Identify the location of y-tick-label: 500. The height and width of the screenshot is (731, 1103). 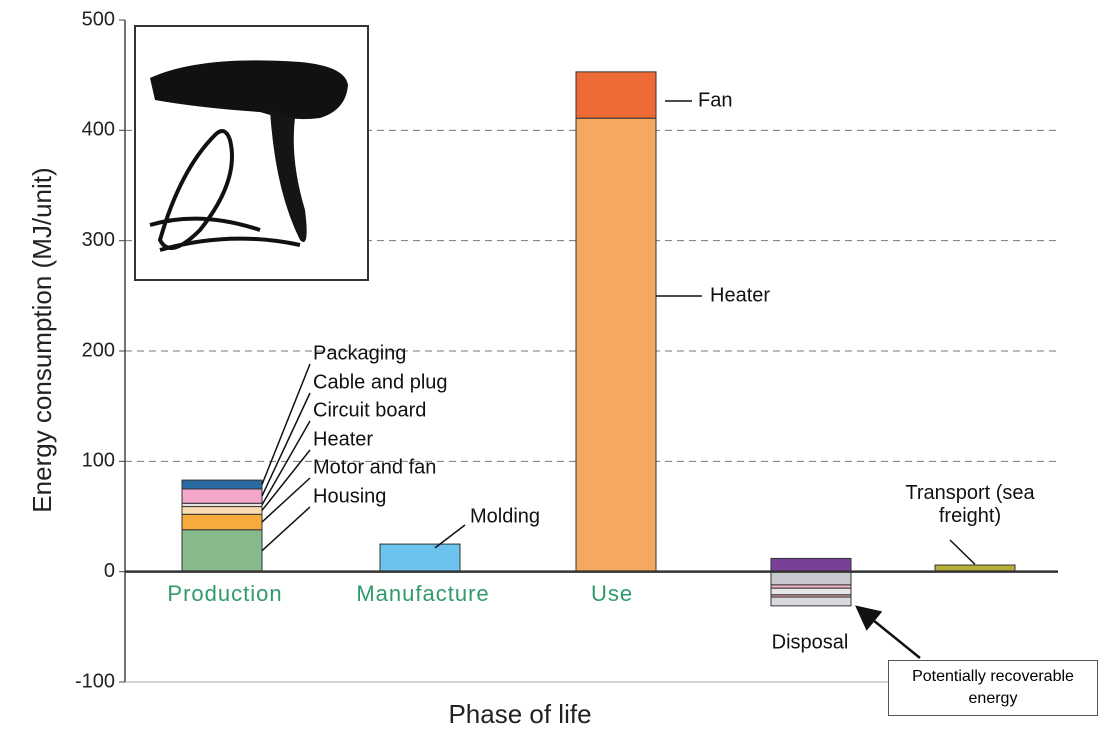
(98, 19).